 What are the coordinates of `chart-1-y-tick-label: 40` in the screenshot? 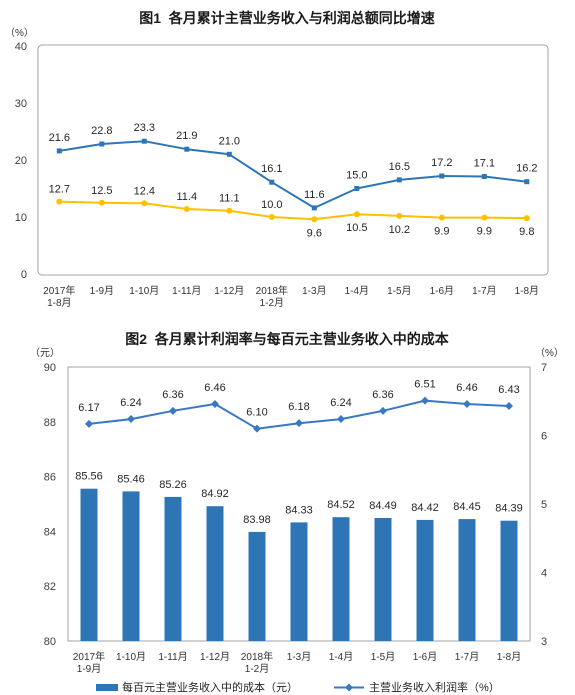 It's located at (21, 47).